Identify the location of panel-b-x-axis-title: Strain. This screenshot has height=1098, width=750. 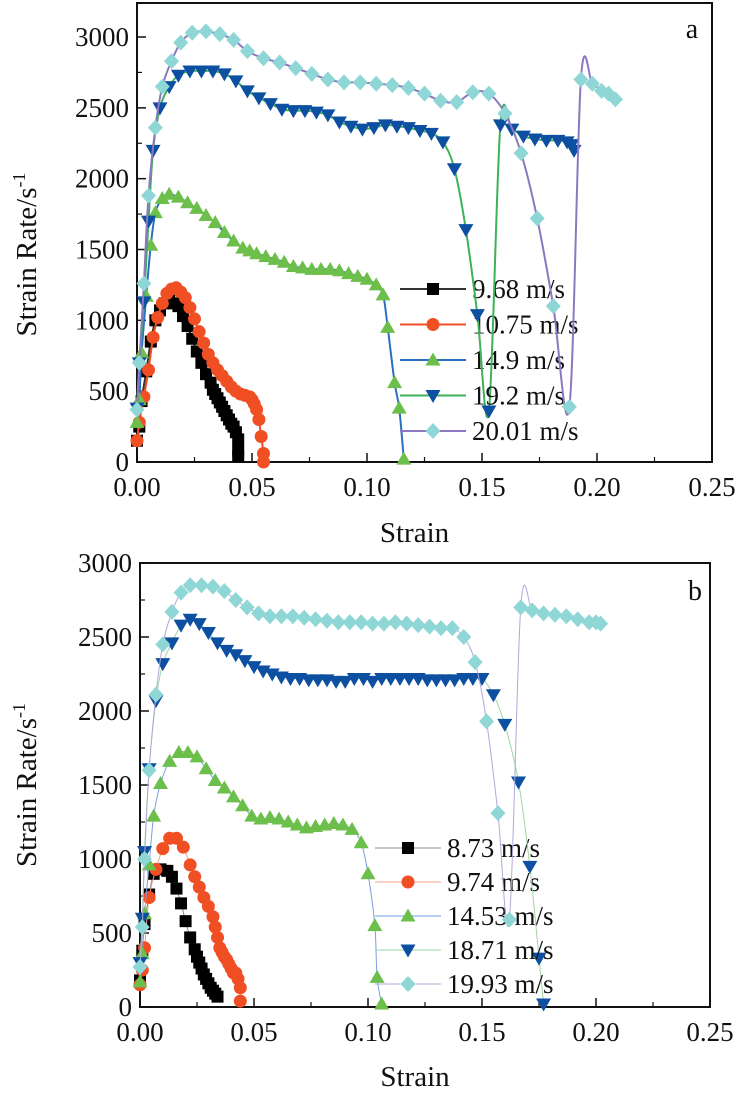
(415, 1077).